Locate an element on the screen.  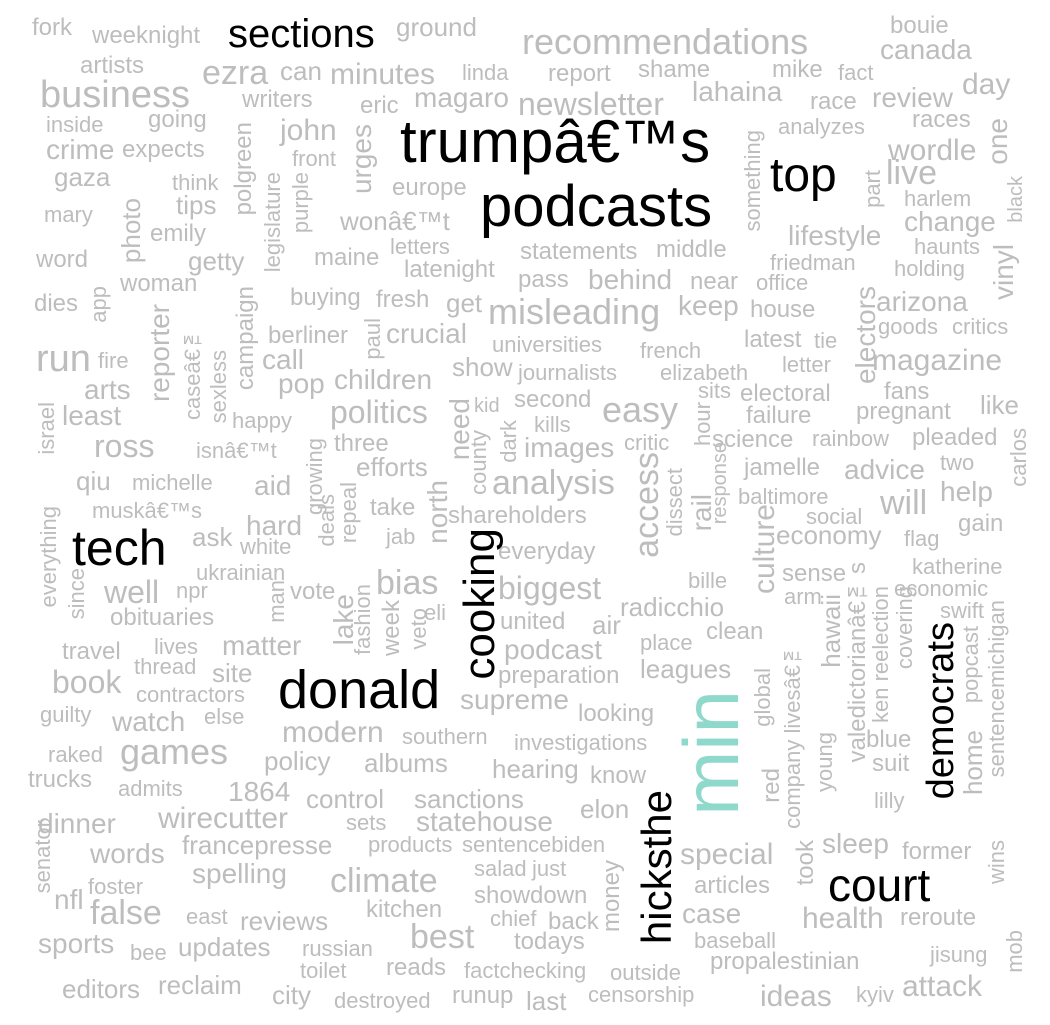
word-looking: looking is located at coordinates (616, 713).